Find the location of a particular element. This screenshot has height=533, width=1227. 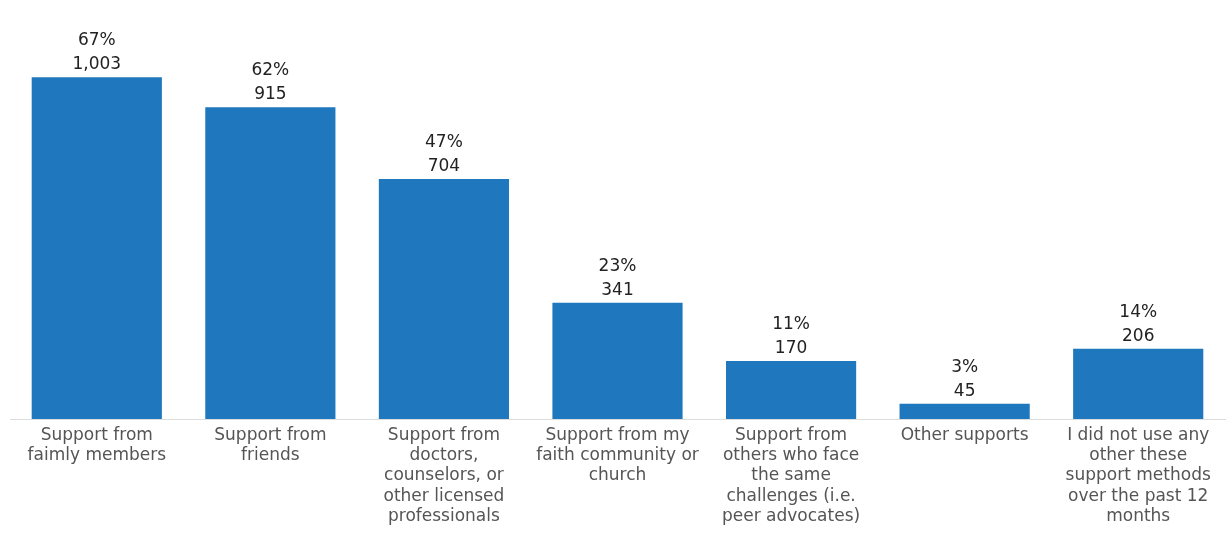

data-label: 47% 704 is located at coordinates (444, 152).